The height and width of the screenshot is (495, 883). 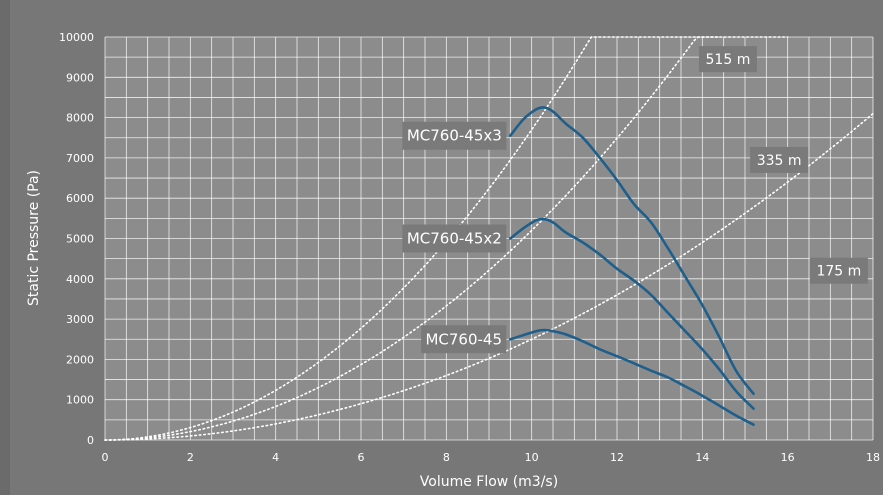 I want to click on series-label: MC760-45x3, so click(x=454, y=135).